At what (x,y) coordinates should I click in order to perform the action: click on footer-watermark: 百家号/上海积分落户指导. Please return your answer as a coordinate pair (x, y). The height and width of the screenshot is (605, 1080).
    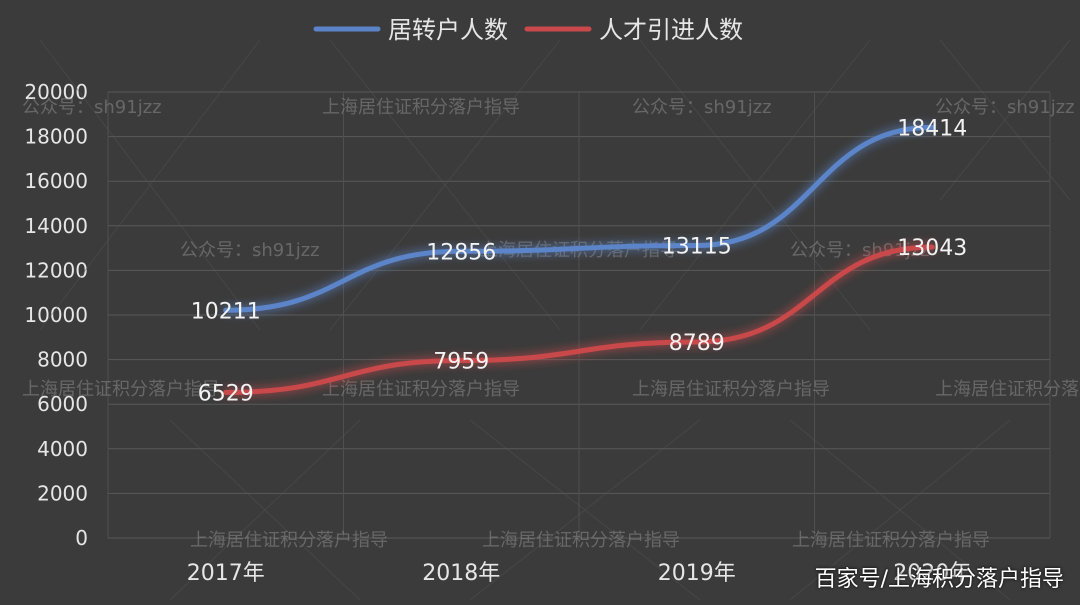
    Looking at the image, I should click on (939, 579).